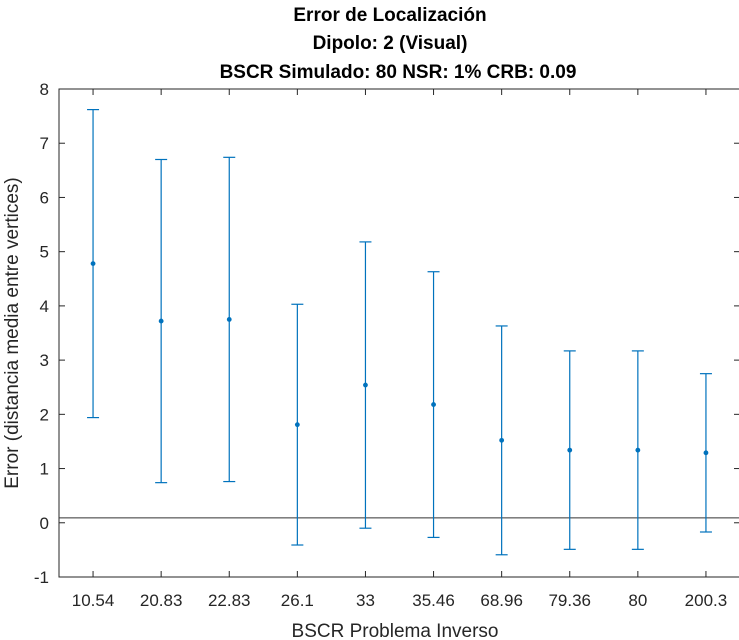 The height and width of the screenshot is (640, 739). I want to click on y-tick-label: 1, so click(44, 469).